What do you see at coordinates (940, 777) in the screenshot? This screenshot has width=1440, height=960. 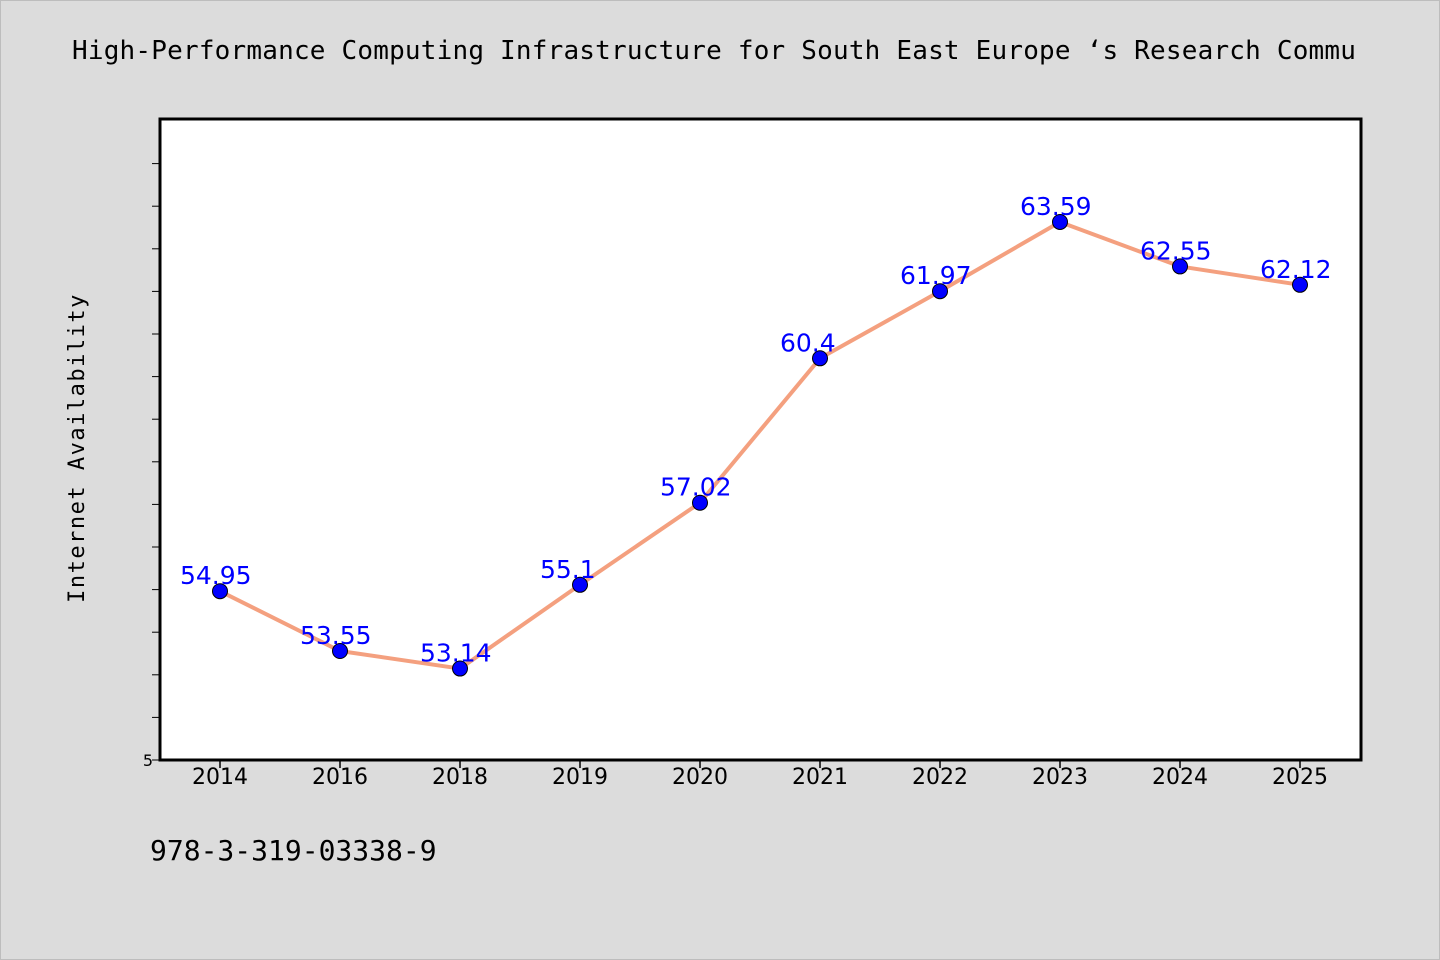 I see `x-tick-label: 2022` at bounding box center [940, 777].